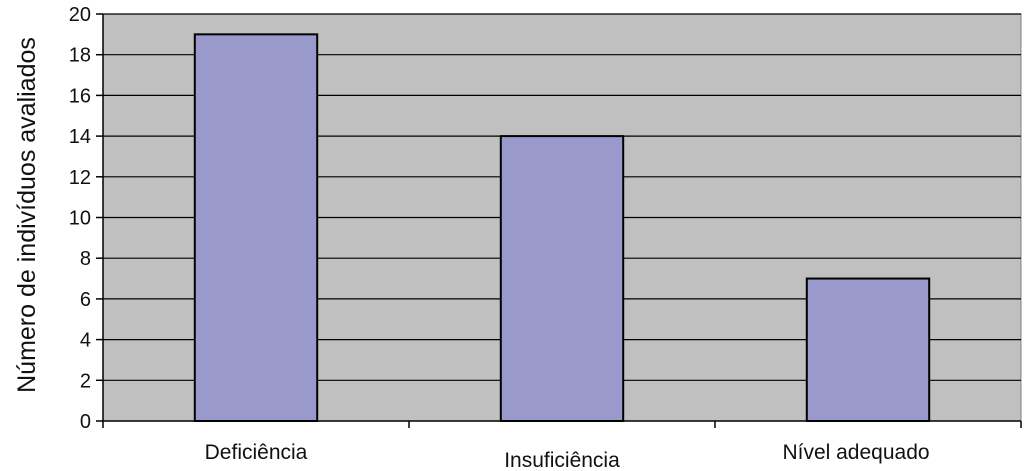 The image size is (1024, 471). I want to click on y-tick-label: 14, so click(80, 137).